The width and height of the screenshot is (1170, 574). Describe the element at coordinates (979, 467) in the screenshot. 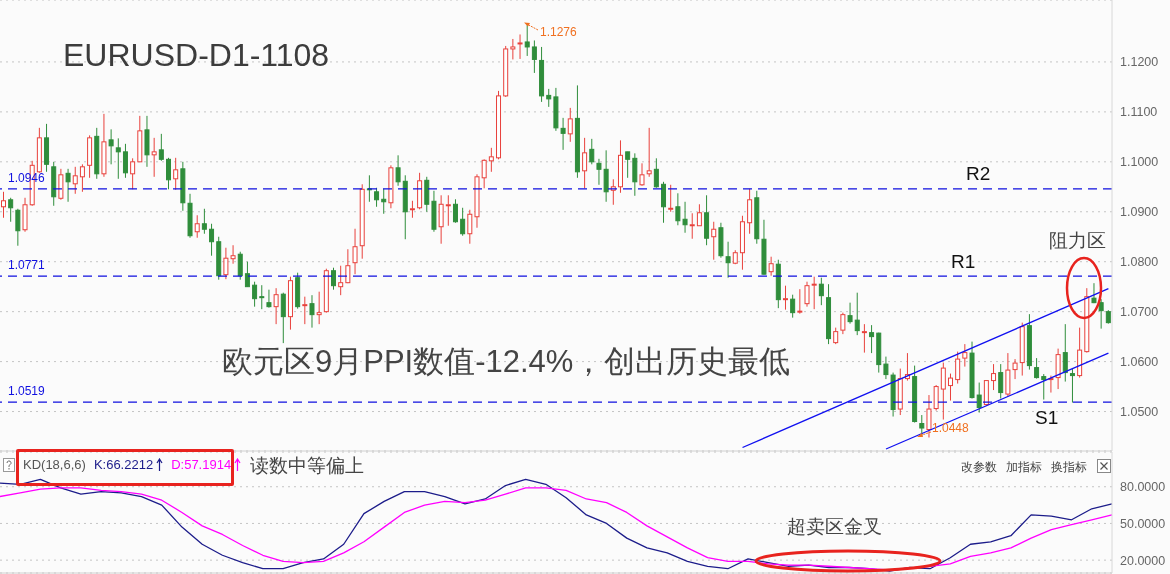

I see `annotation: 改参数` at that location.